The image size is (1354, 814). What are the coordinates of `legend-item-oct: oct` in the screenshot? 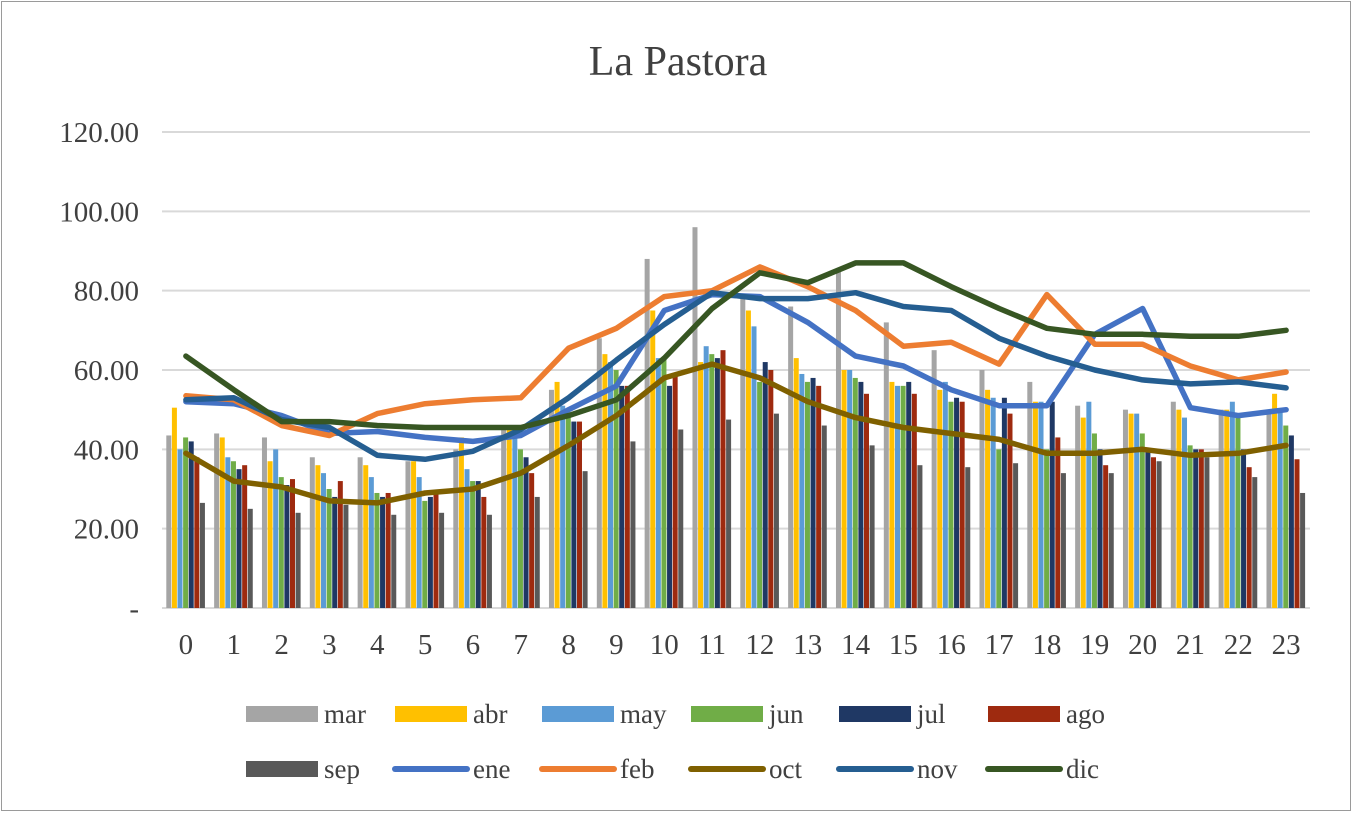 It's located at (745, 769).